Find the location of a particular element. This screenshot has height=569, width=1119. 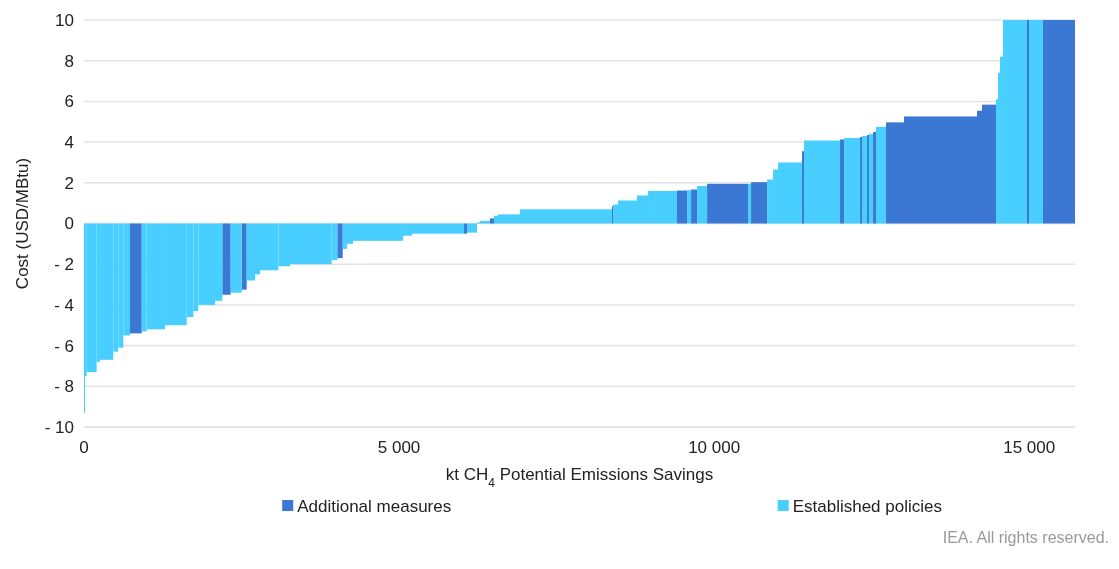

y-tick-label: 4 is located at coordinates (69, 143).